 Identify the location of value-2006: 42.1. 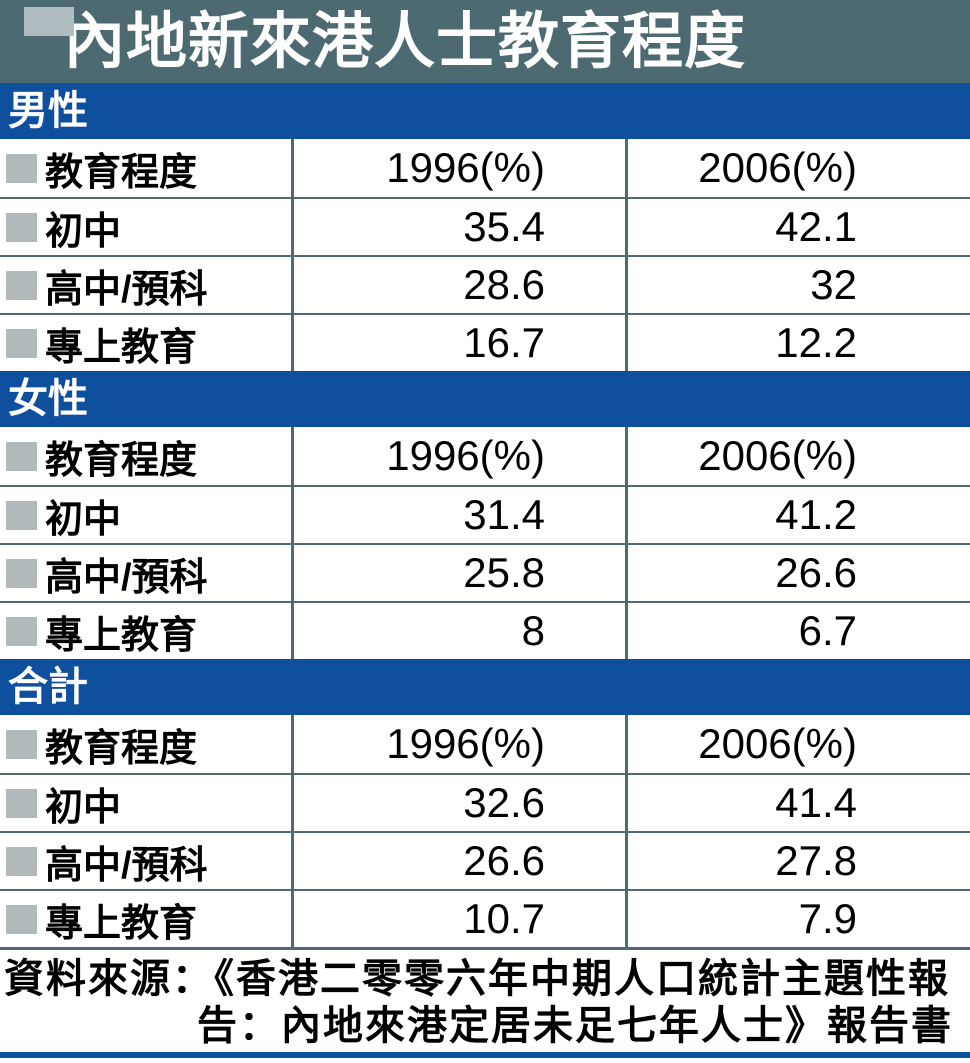
(816, 226).